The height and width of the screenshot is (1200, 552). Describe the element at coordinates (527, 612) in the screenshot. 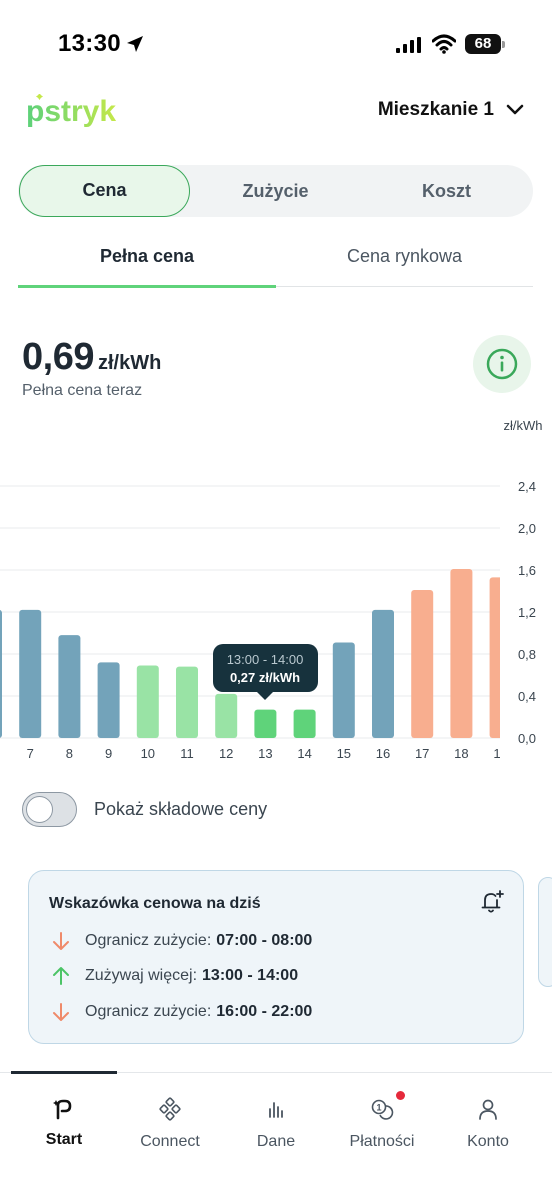

I see `chart-y-tick-label: 1,2` at that location.